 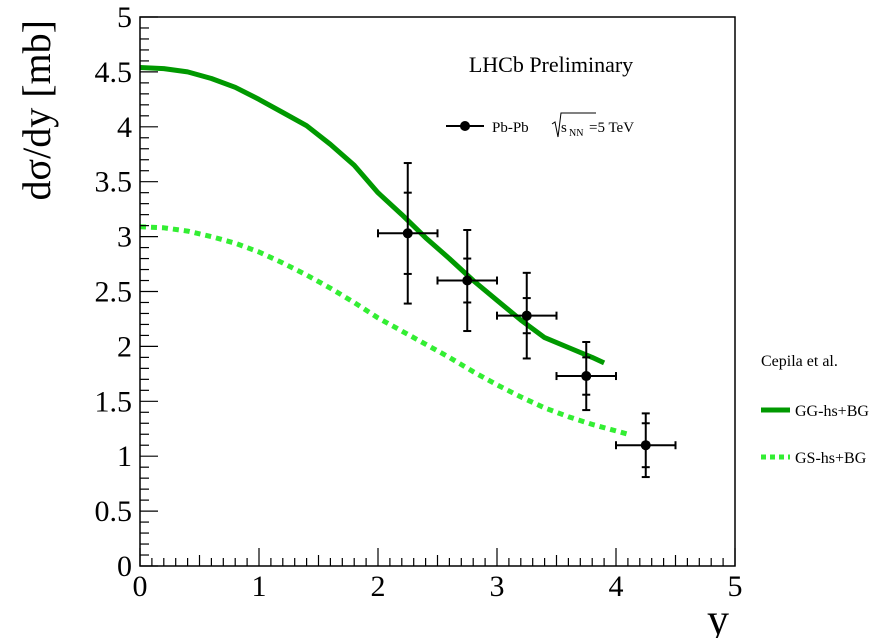 I want to click on y-tick-labels: 0 0.5 1 1.5 2 2.5 3 3.5 4 4.5 5, so click(x=114, y=292).